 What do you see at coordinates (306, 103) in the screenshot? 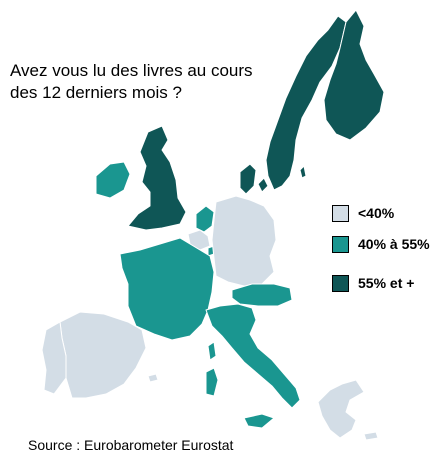
I see `region-sweden` at bounding box center [306, 103].